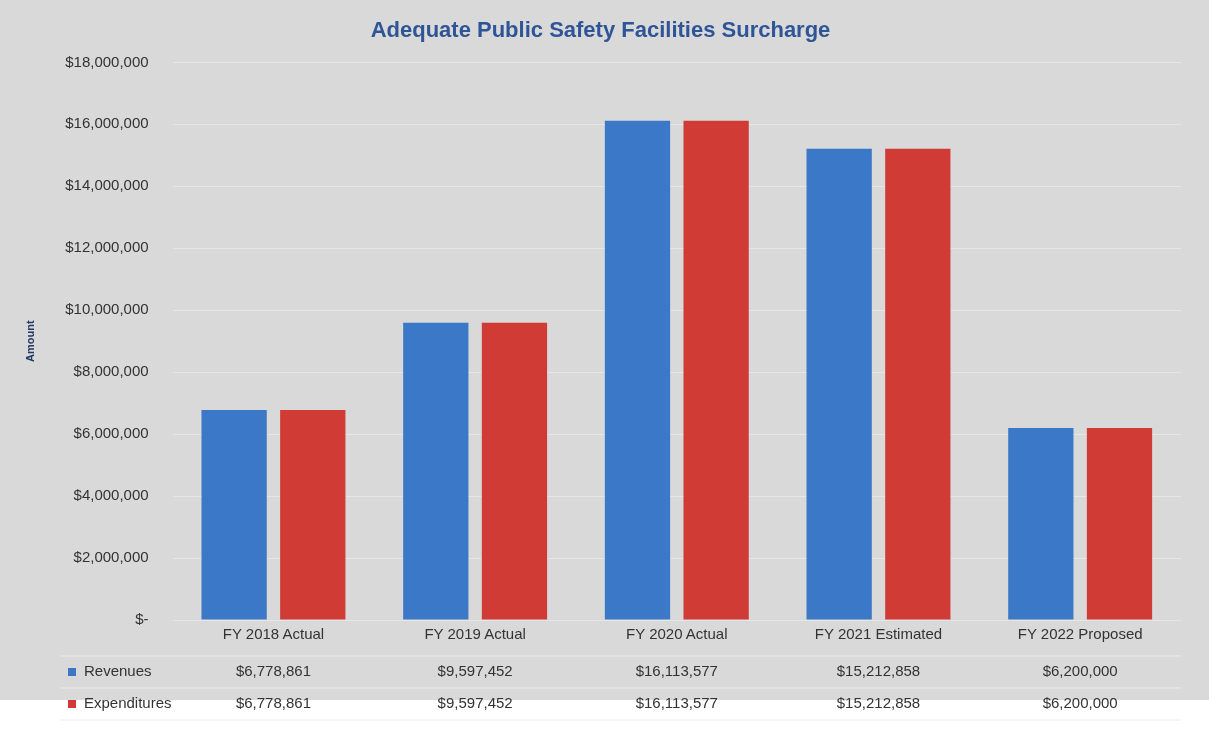 The height and width of the screenshot is (740, 1209). What do you see at coordinates (142, 619) in the screenshot?
I see `y-tick-label: $-` at bounding box center [142, 619].